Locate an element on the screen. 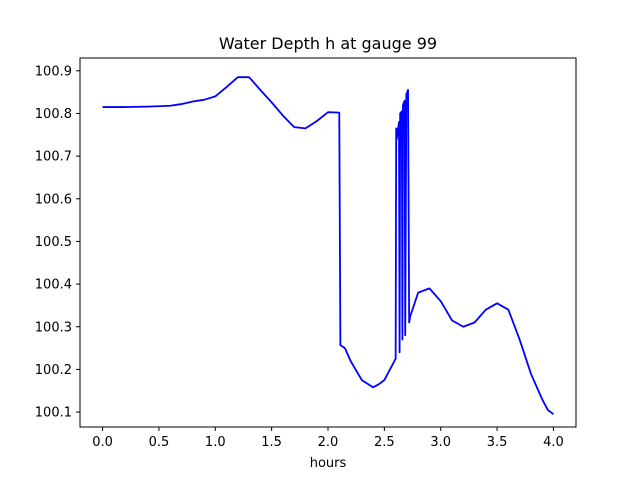  x-tick-label: 4.0 is located at coordinates (553, 442).